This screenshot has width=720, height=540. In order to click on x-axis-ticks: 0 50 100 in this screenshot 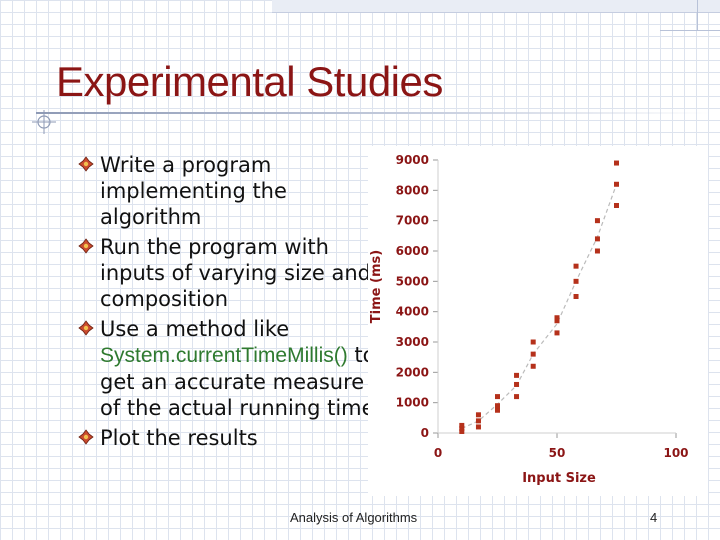, I will do `click(561, 446)`.